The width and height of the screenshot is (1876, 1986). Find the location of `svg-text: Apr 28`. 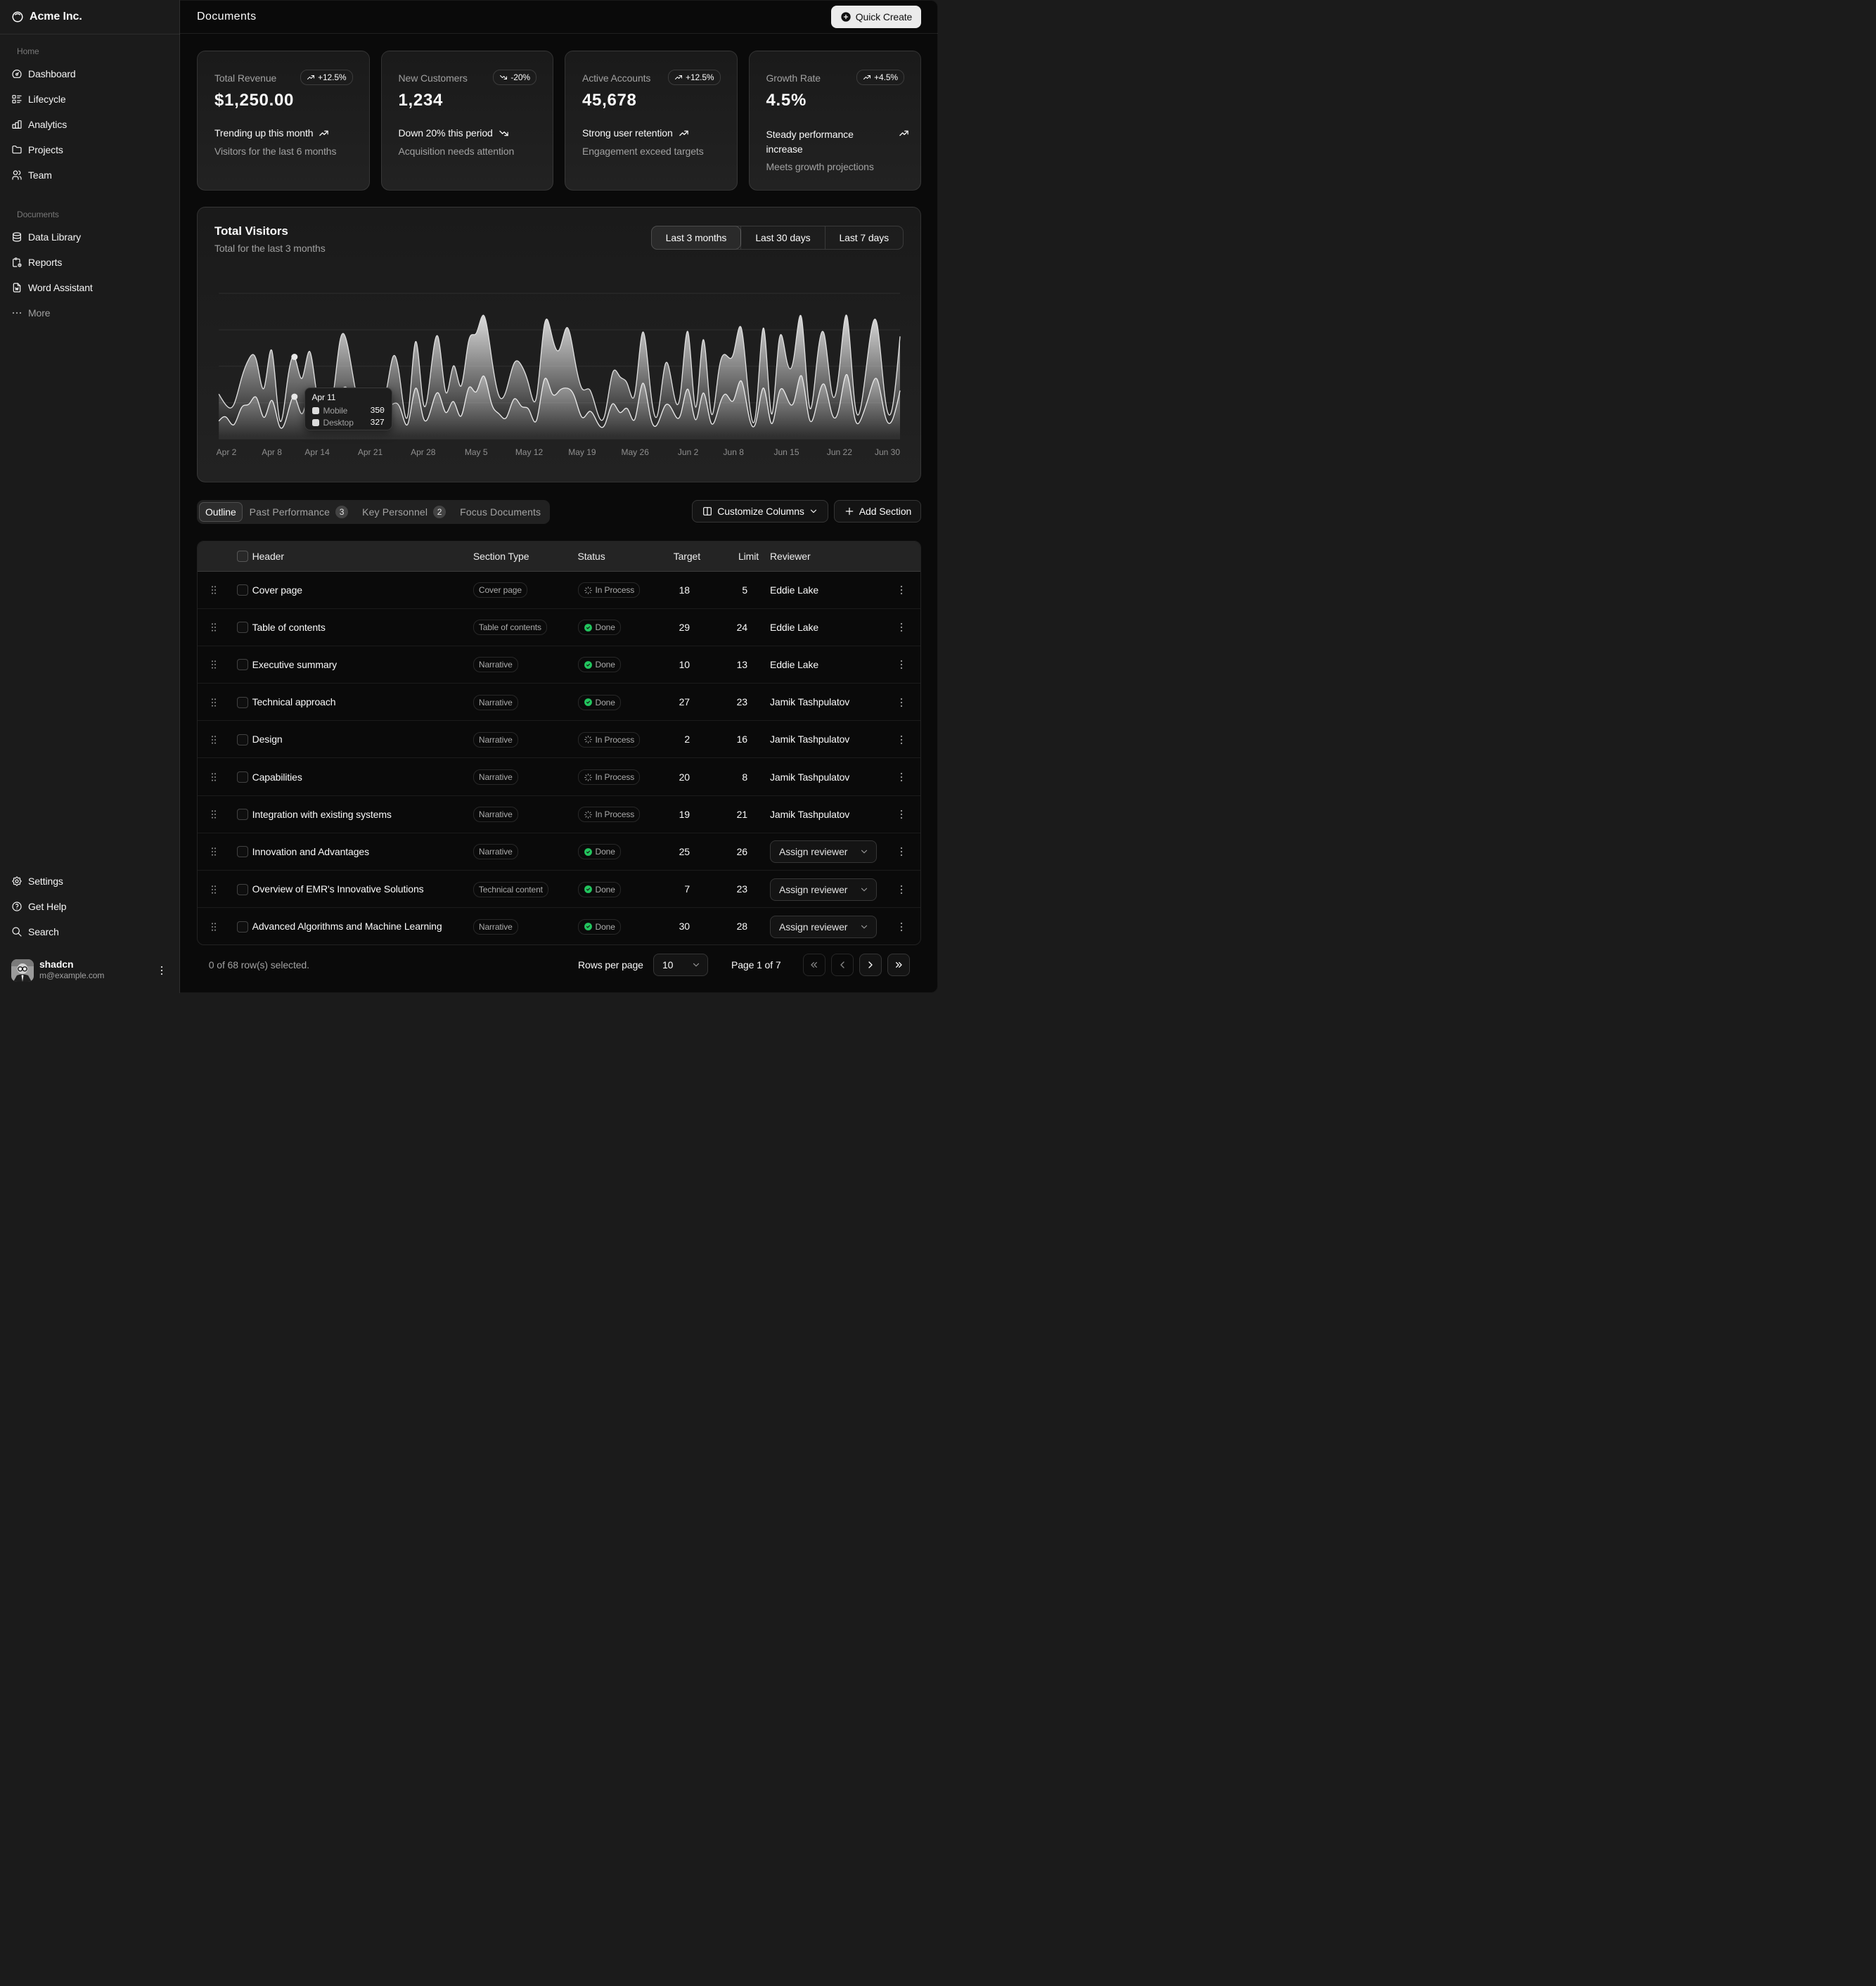

svg-text: Apr 28 is located at coordinates (423, 452).